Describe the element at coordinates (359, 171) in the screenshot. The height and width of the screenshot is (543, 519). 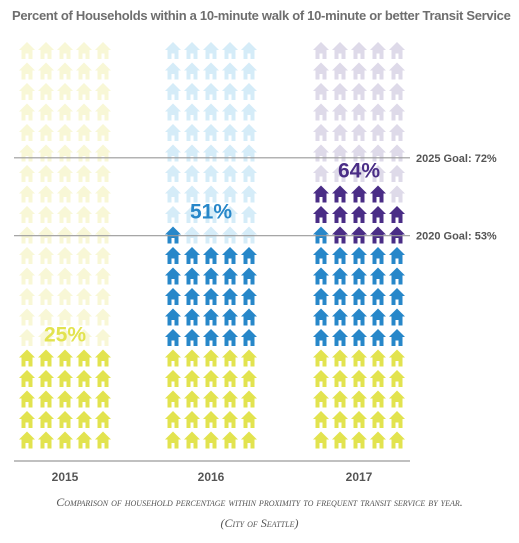
I see `value-label: 64%` at that location.